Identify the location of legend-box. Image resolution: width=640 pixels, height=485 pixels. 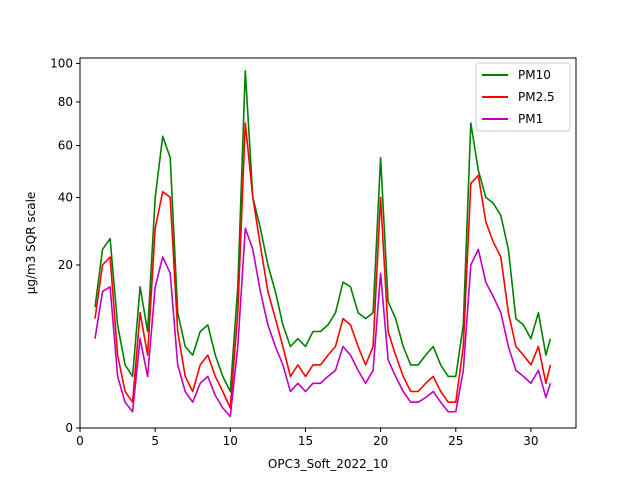
(523, 97).